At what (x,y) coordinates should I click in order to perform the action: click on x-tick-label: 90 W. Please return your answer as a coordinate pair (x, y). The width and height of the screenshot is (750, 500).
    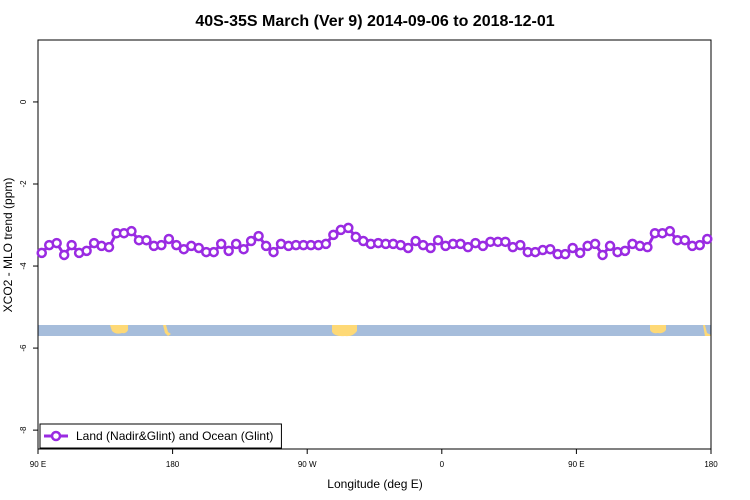
    Looking at the image, I should click on (307, 464).